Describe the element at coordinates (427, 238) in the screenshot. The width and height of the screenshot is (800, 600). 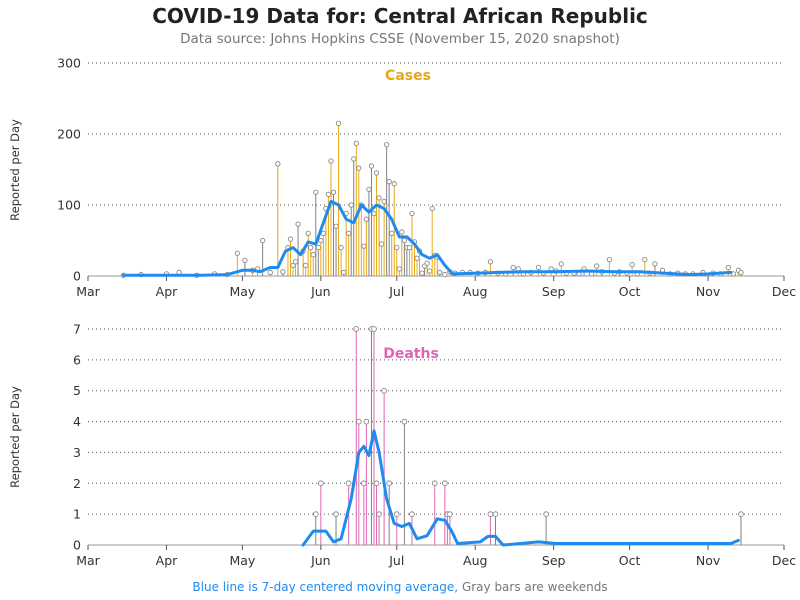
I see `cases-moving-average-line` at that location.